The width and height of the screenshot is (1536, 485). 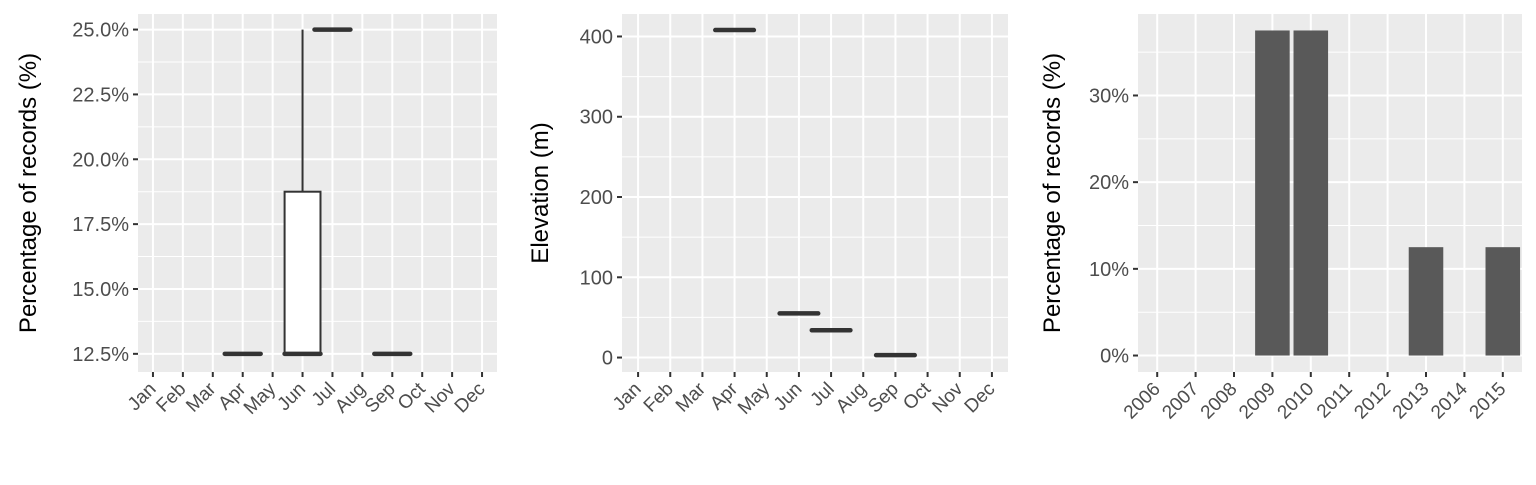 I want to click on bar-2013, so click(x=1426, y=301).